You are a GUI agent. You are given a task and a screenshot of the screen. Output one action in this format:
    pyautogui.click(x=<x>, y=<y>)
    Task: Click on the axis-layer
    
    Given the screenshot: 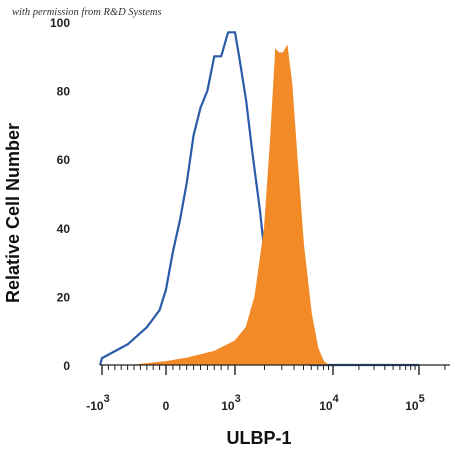 What is the action you would take?
    pyautogui.click(x=275, y=369)
    